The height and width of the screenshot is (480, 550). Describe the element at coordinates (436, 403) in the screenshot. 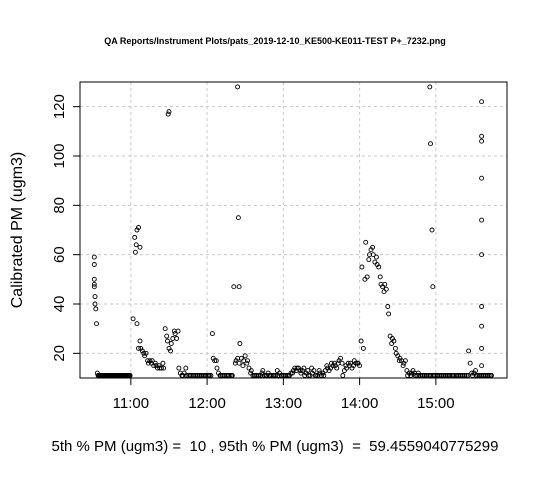

I see `x-tick-label: 15:00` at that location.